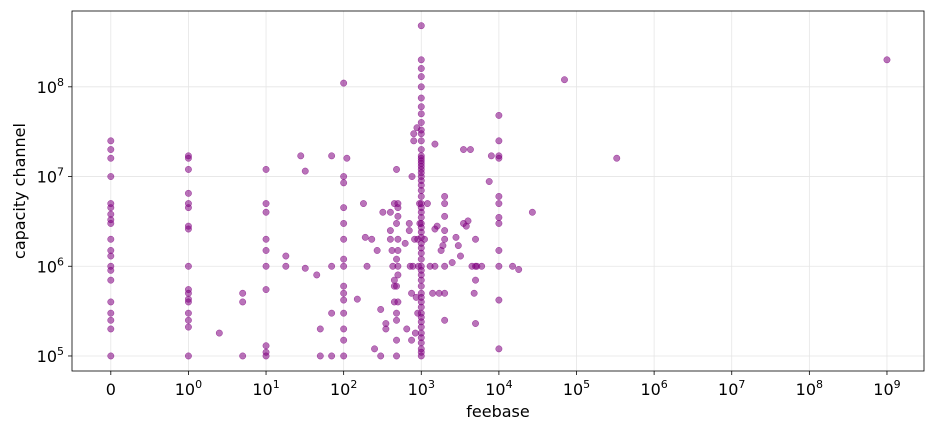 The width and height of the screenshot is (936, 432). What do you see at coordinates (497, 411) in the screenshot?
I see `x-axis-title: feebase` at bounding box center [497, 411].